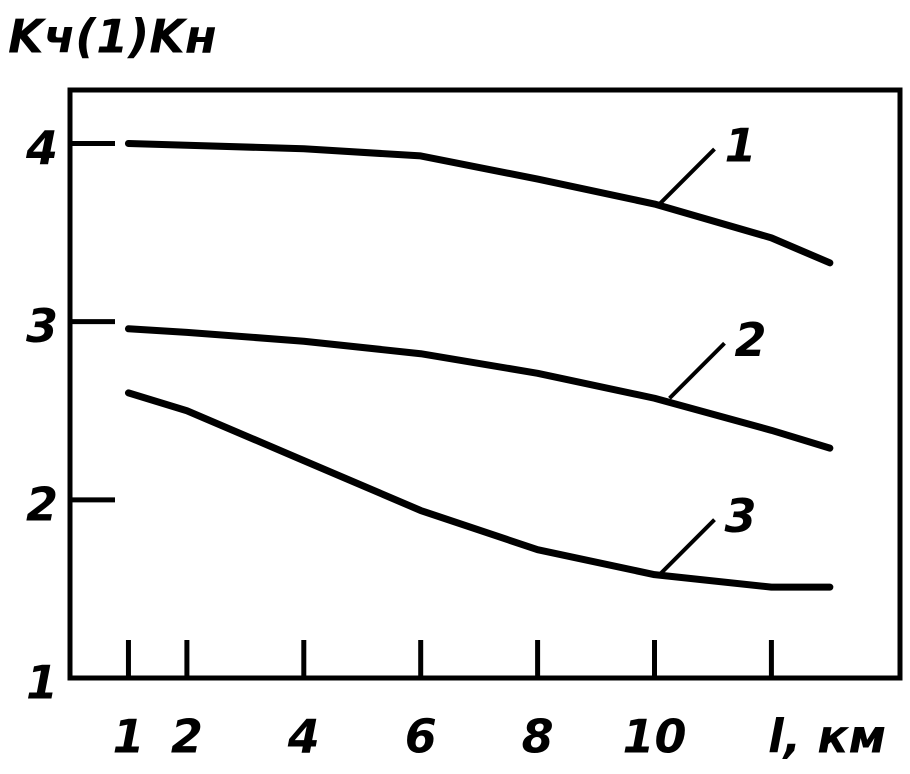 The height and width of the screenshot is (774, 910). What do you see at coordinates (42, 504) in the screenshot?
I see `y-tick-label: 2` at bounding box center [42, 504].